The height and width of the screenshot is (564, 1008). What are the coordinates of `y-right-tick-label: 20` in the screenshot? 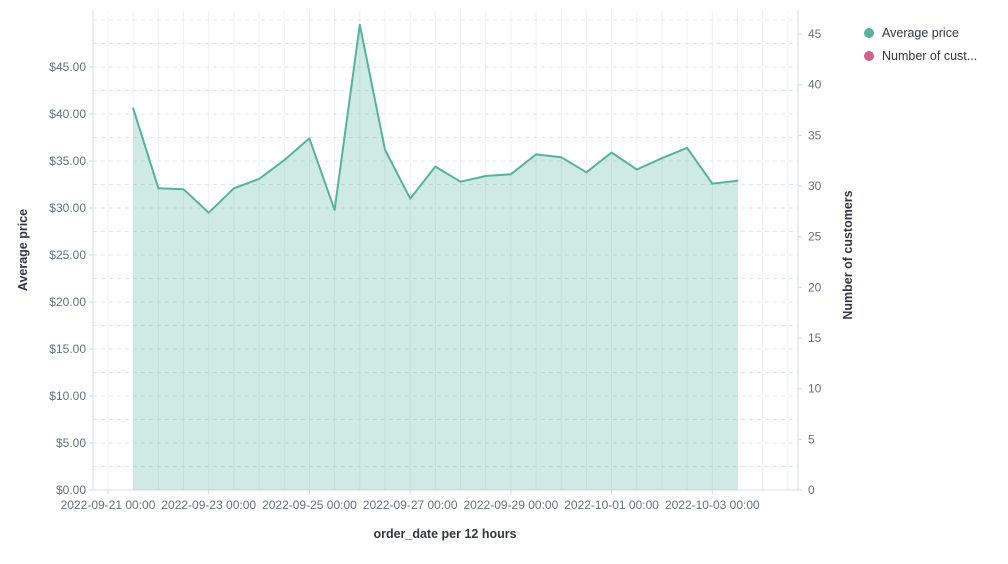 It's located at (815, 287).